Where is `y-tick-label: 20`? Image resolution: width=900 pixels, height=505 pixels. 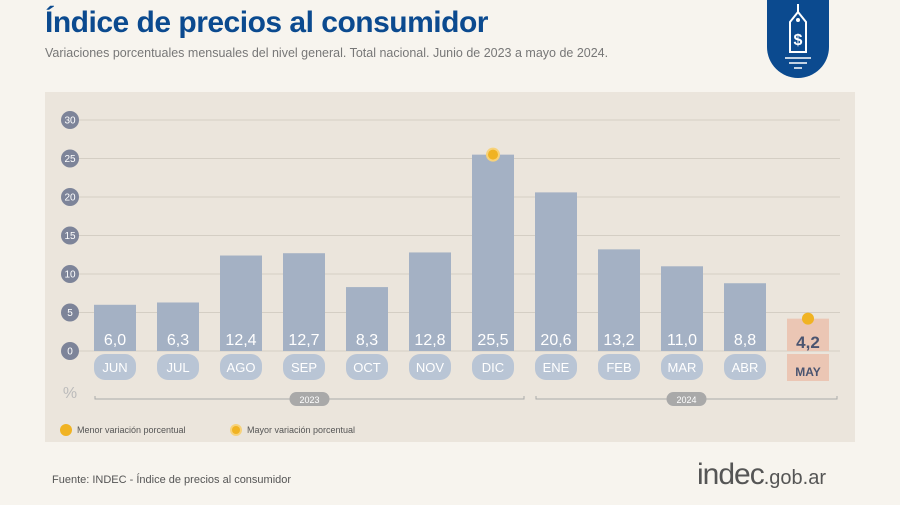 y-tick-label: 20 is located at coordinates (70, 198).